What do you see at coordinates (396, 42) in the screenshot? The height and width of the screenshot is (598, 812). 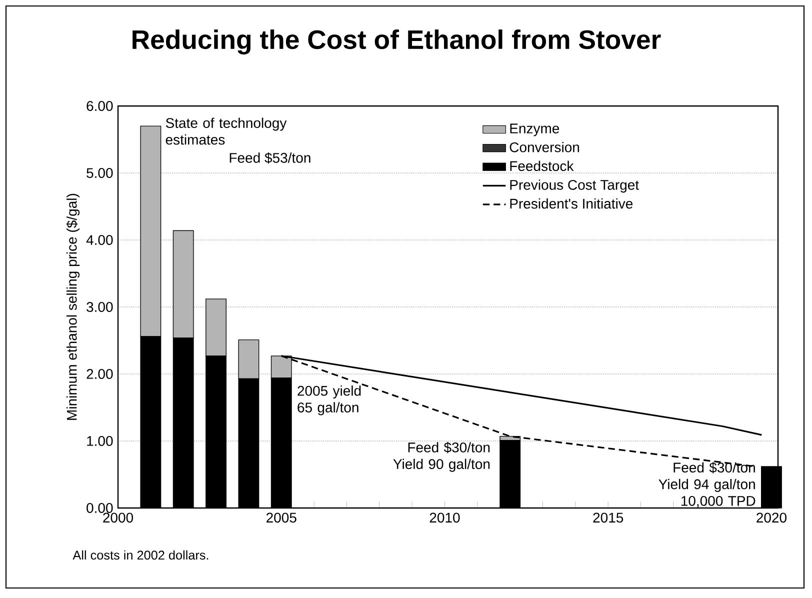 I see `chart-title: Reducing the Cost of Ethanol from Stover` at bounding box center [396, 42].